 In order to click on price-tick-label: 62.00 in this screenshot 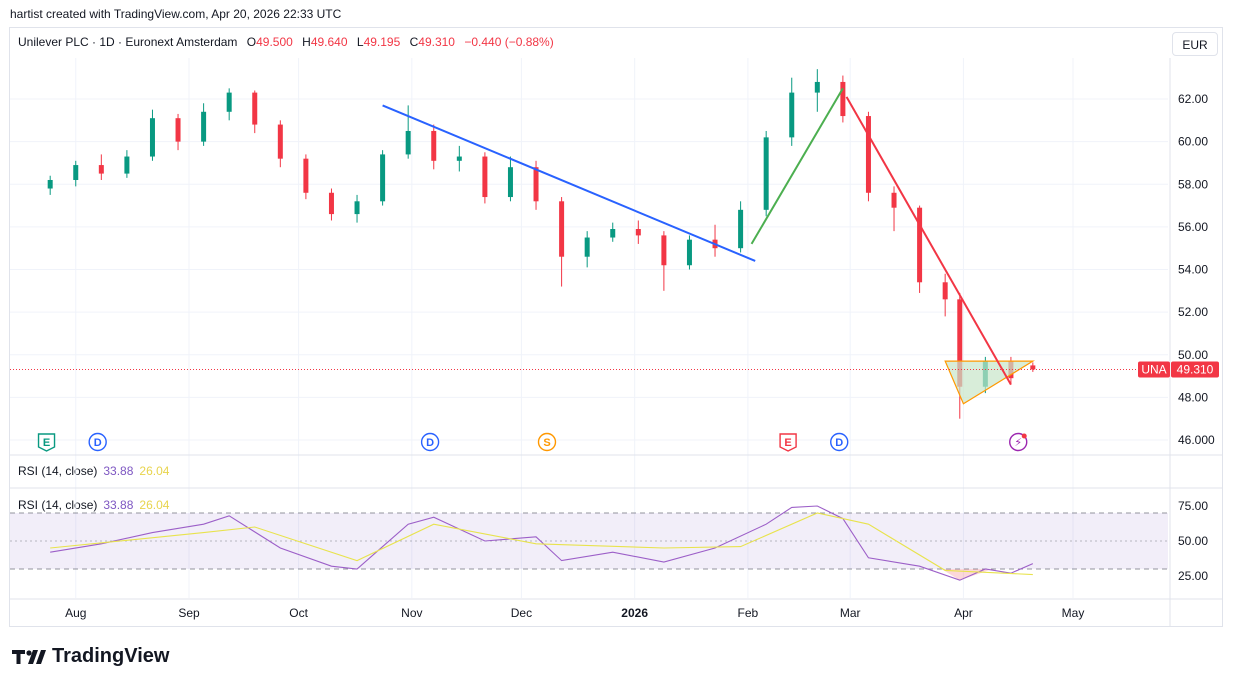, I will do `click(1193, 99)`.